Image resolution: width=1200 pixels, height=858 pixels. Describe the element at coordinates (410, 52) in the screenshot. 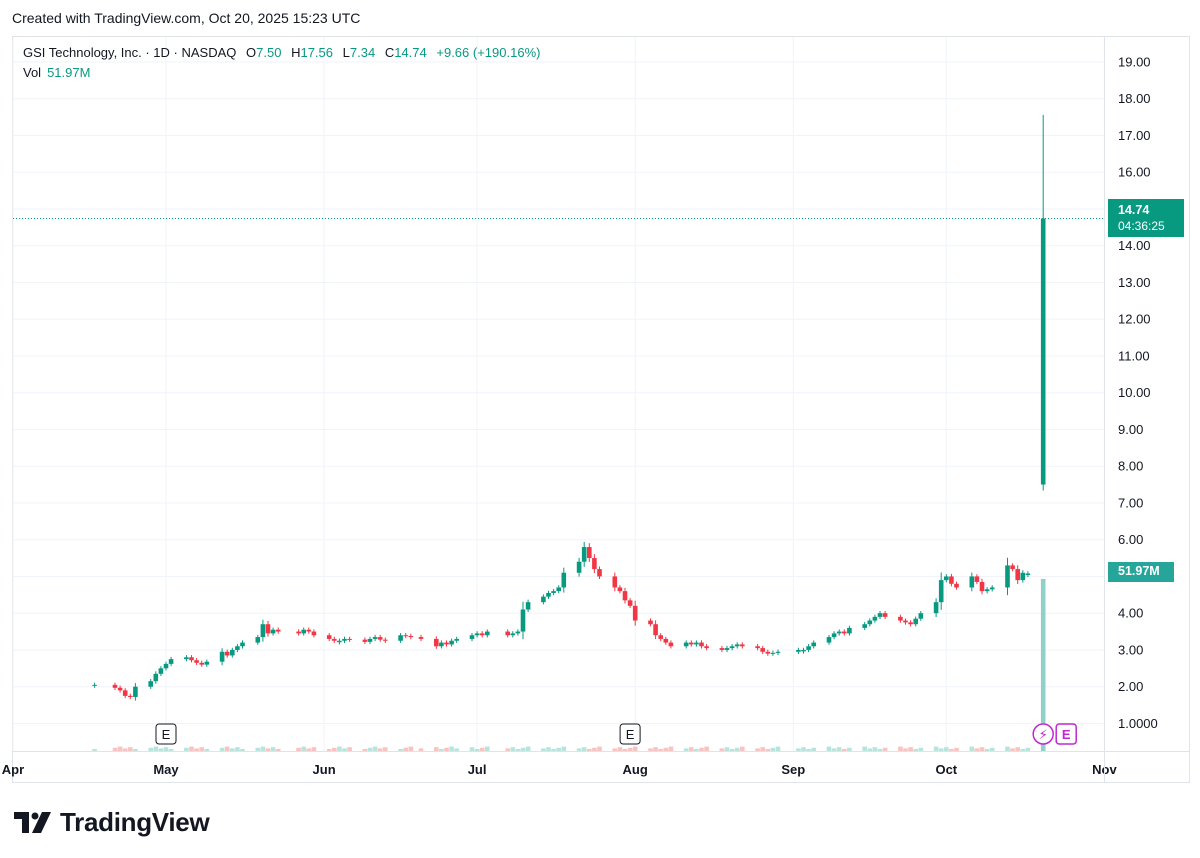

I see `close-value: 14.74` at that location.